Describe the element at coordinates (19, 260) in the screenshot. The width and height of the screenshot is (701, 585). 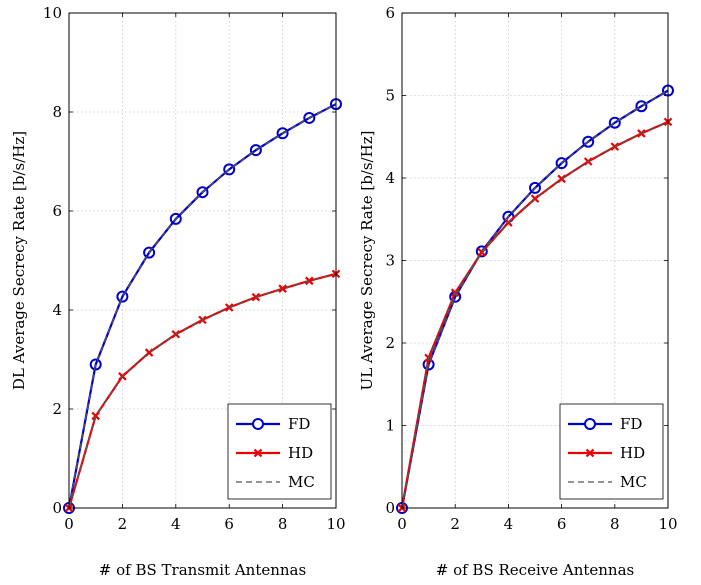
I see `y-axis-label: DL Average Secrecy Rate [b/s/Hz]` at that location.